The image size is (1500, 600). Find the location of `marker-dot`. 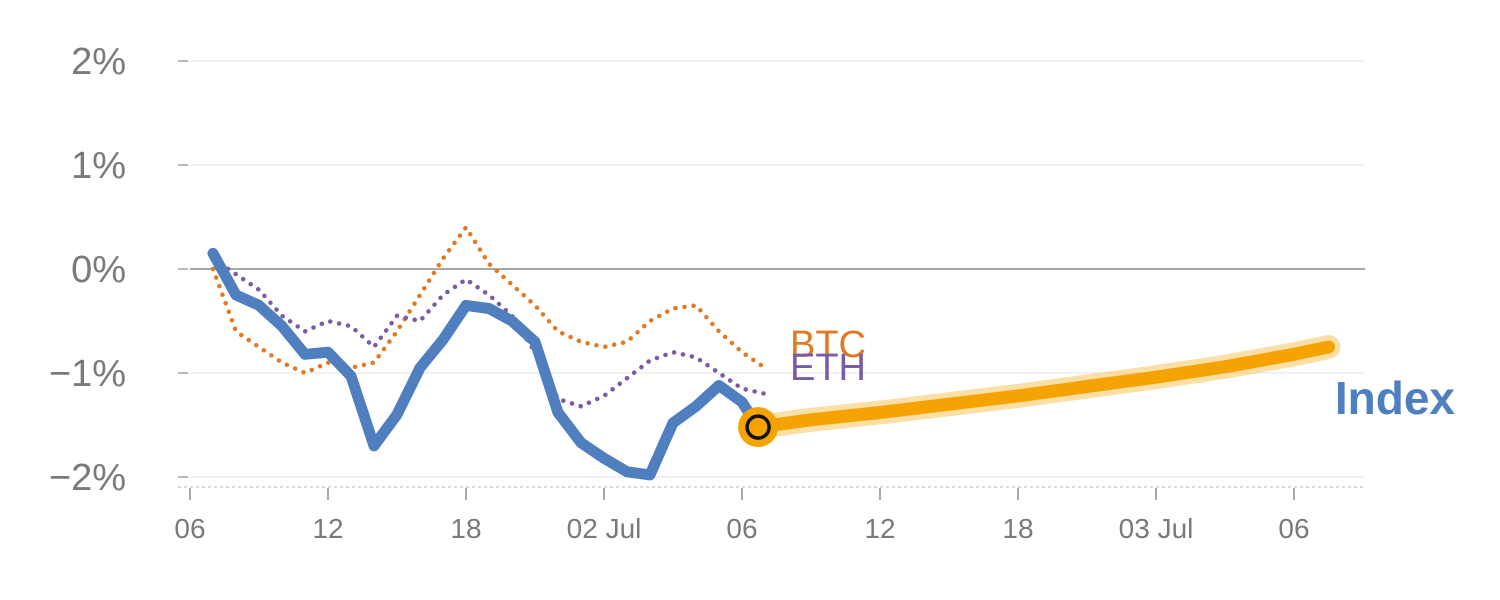

marker-dot is located at coordinates (758, 427).